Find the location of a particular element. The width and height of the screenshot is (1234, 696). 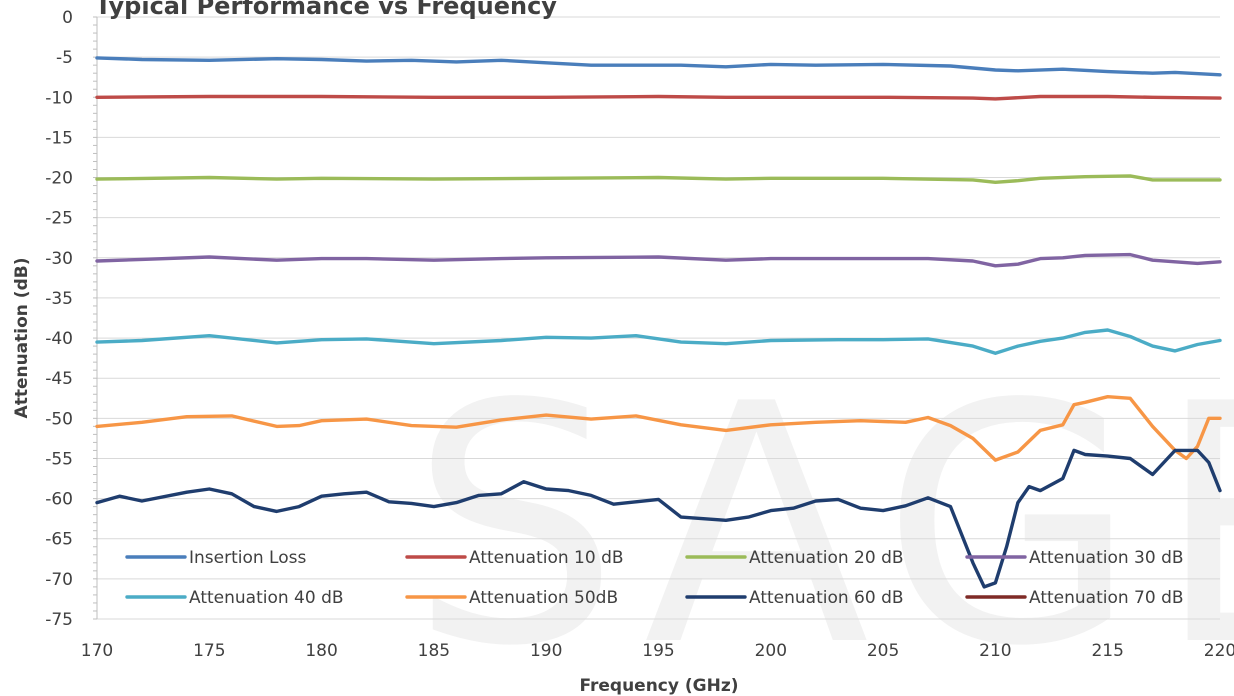

y-axis-title: Attenuation (dB) is located at coordinates (22, 338).